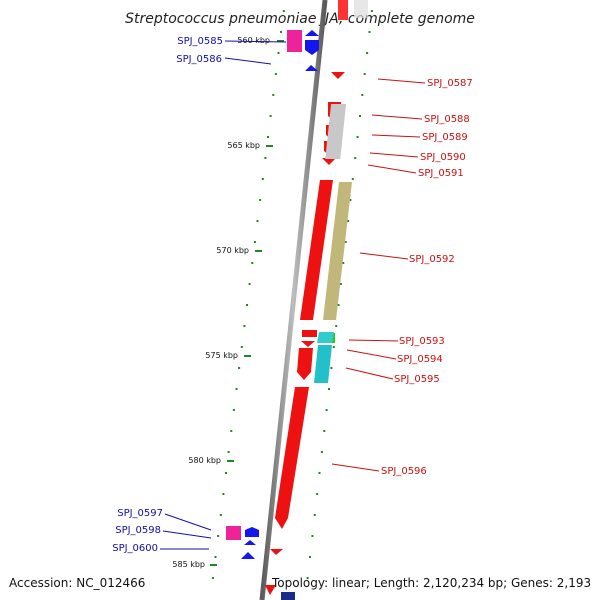 This screenshot has width=600, height=600. What do you see at coordinates (199, 59) in the screenshot?
I see `gene-label: SPJ_0586` at bounding box center [199, 59].